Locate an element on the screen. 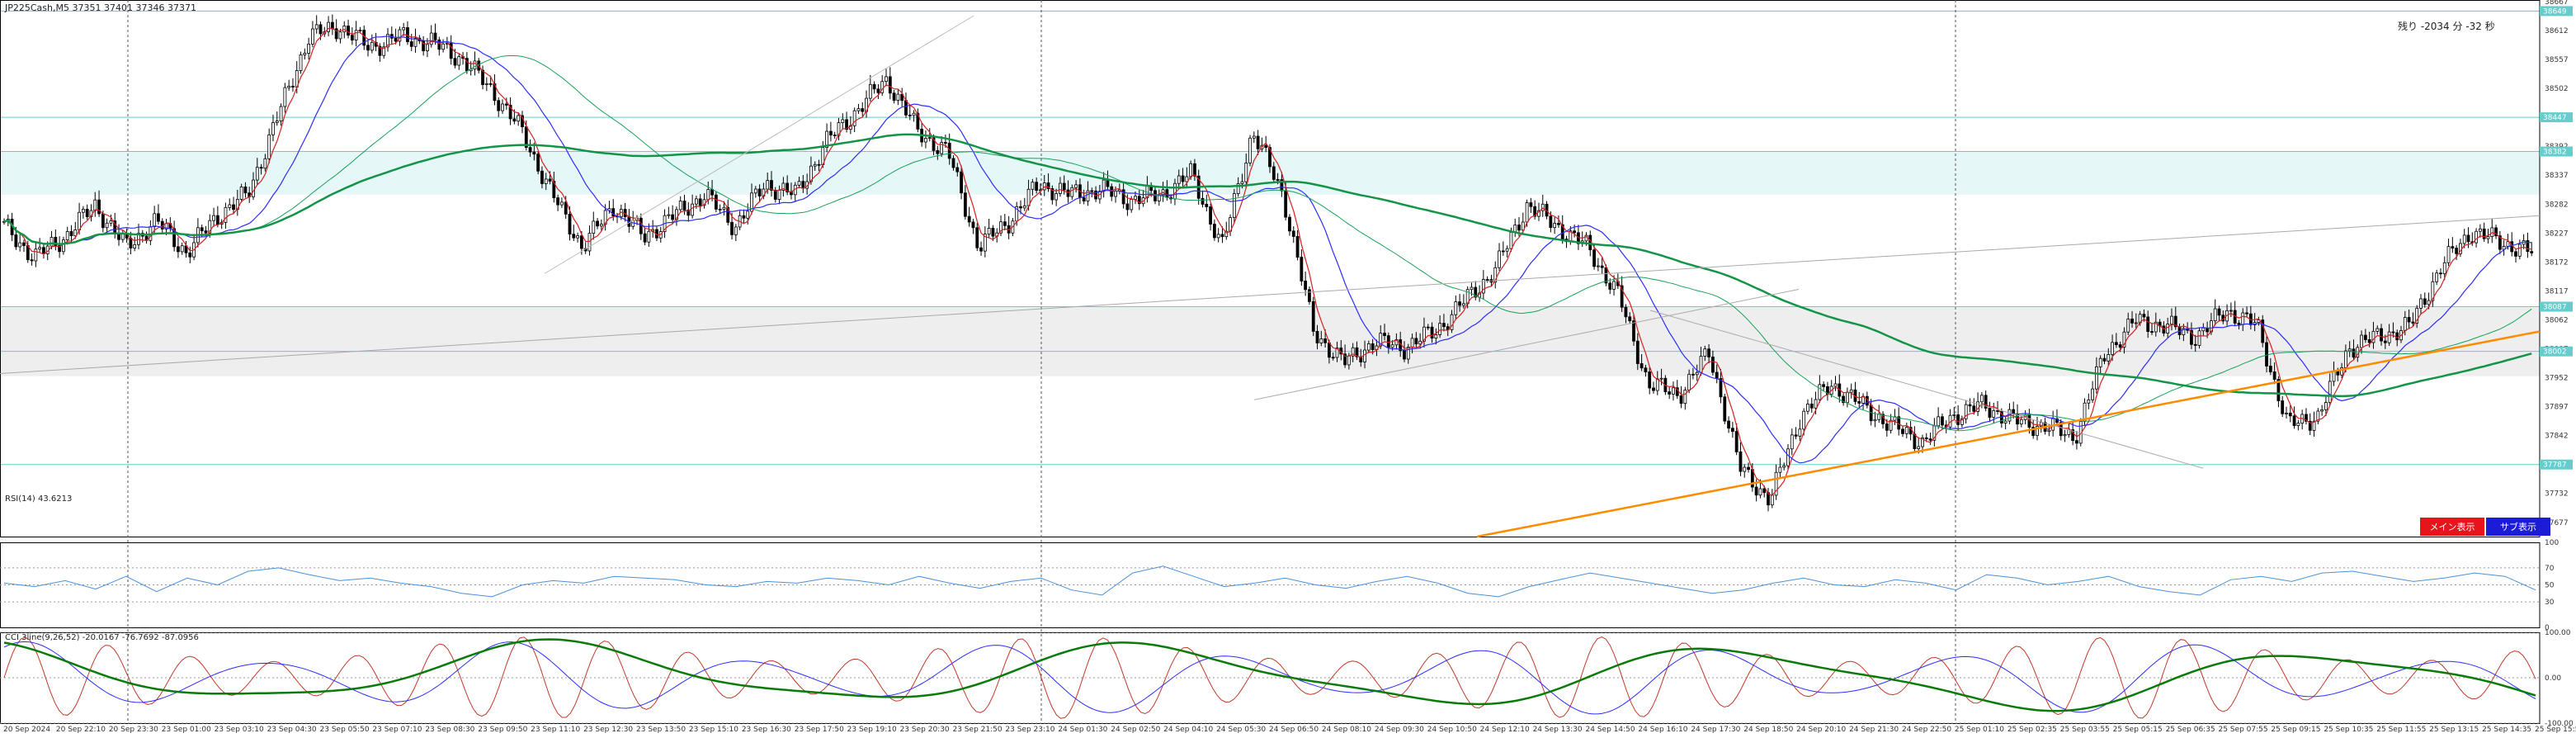 The image size is (2576, 738). price-tick-label: 37677 is located at coordinates (2557, 523).